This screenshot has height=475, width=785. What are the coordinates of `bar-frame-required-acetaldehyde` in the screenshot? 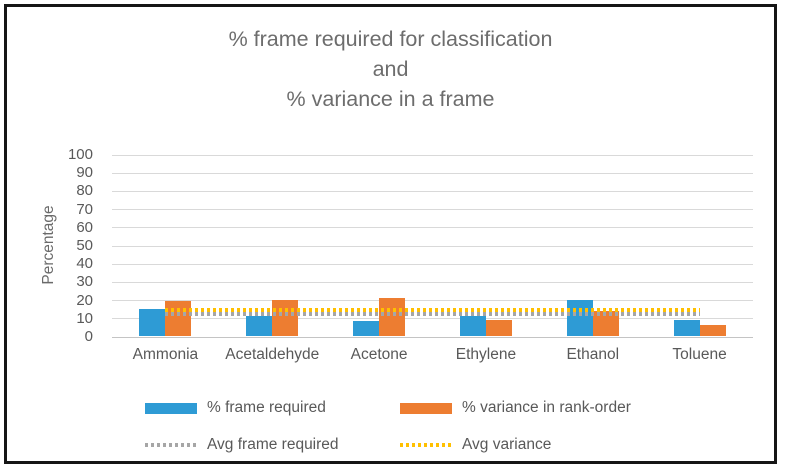 It's located at (259, 325).